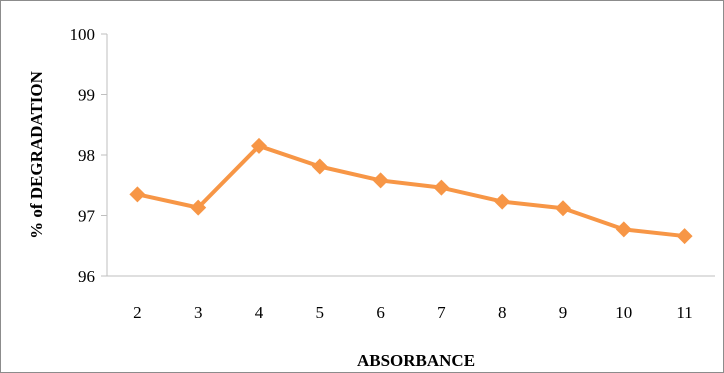  What do you see at coordinates (87, 216) in the screenshot?
I see `y-tick-label: 97` at bounding box center [87, 216].